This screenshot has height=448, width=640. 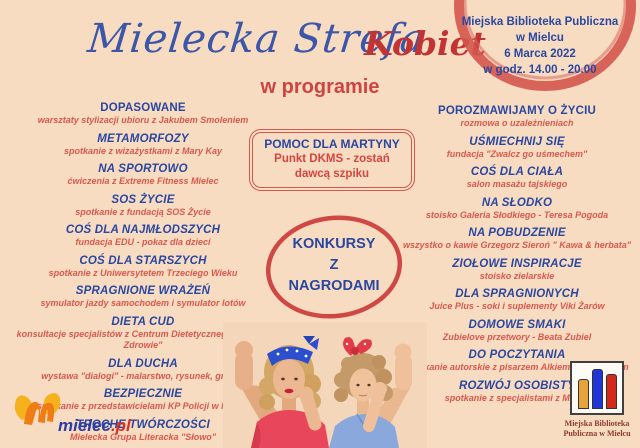 I want to click on program-item-title: POROZMAWIJAMY O ŻYCIU, so click(x=517, y=111).